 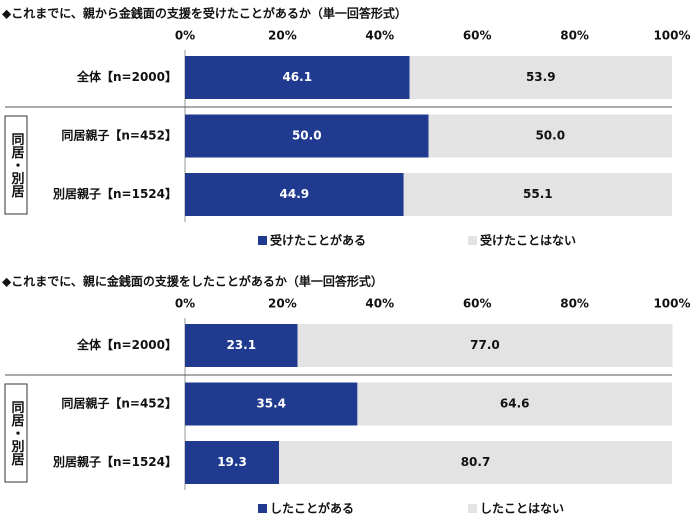 I want to click on value-label: 46.1, so click(x=297, y=77).